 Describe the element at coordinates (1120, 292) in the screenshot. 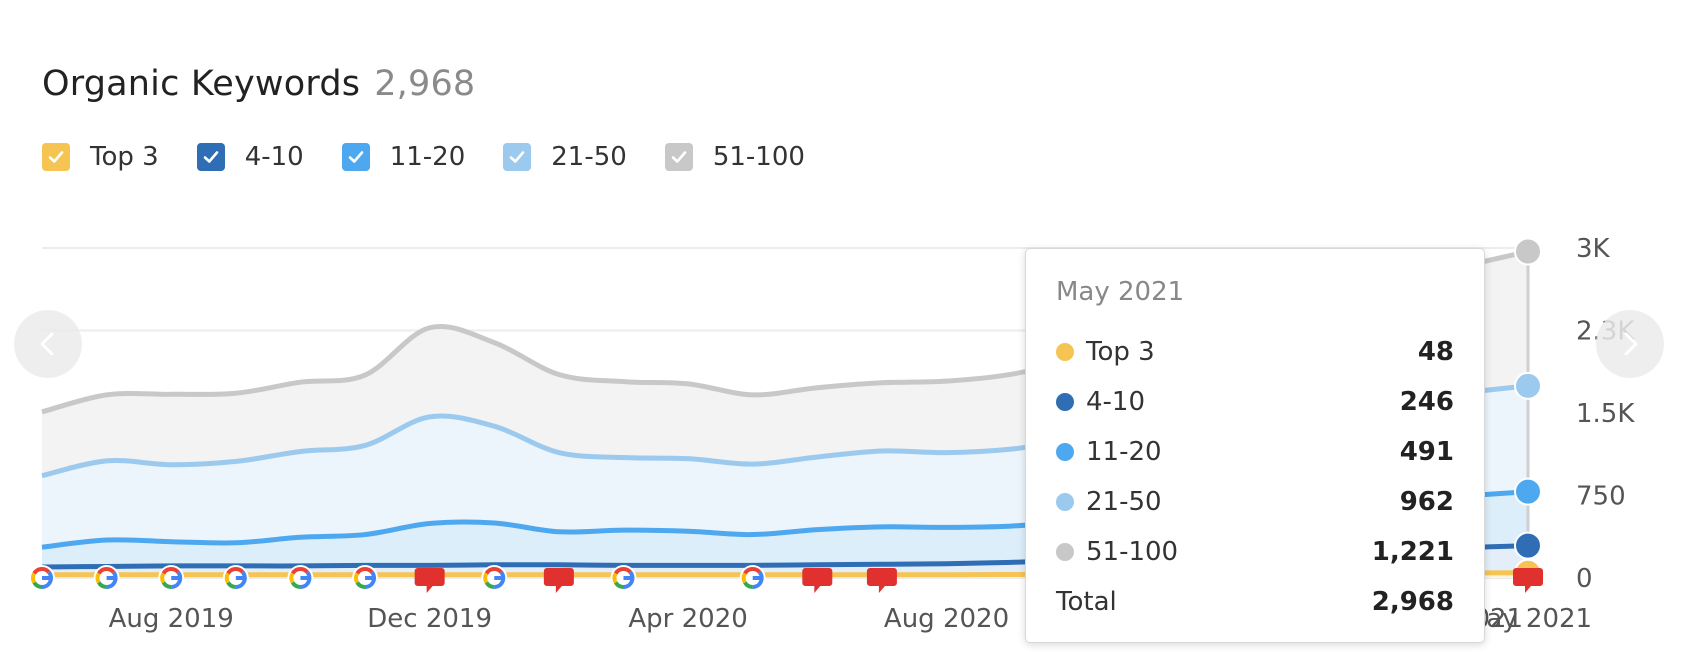

I see `tooltip-date: May 2021` at that location.